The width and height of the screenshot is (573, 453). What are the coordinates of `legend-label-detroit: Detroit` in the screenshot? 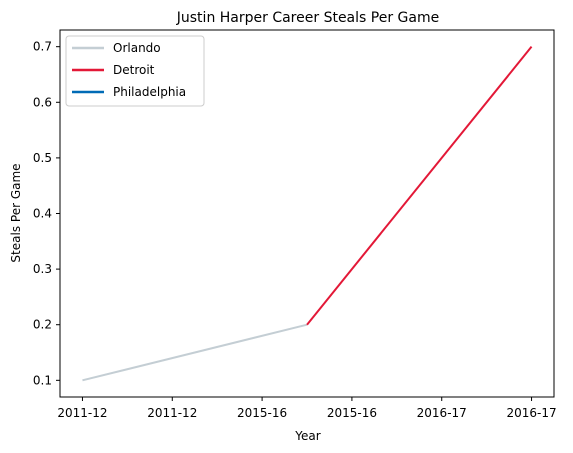 It's located at (134, 70).